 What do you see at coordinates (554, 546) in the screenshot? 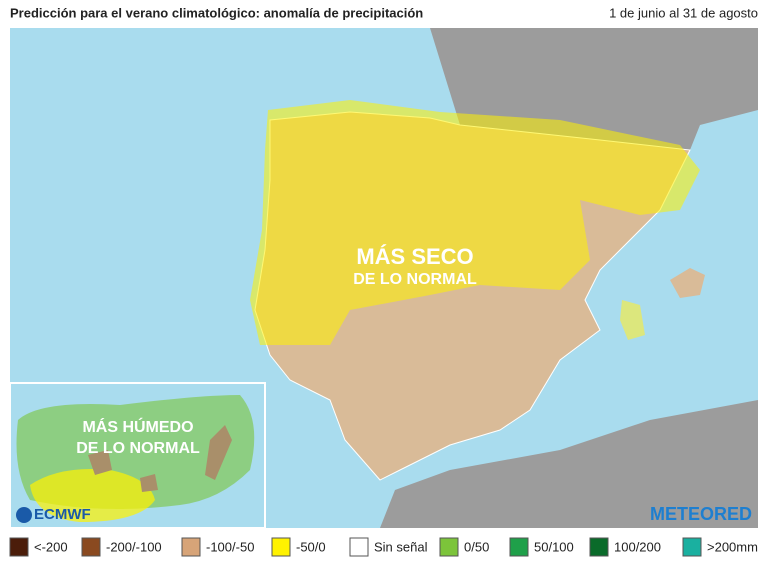
I see `legend-label: 50/100` at bounding box center [554, 546].